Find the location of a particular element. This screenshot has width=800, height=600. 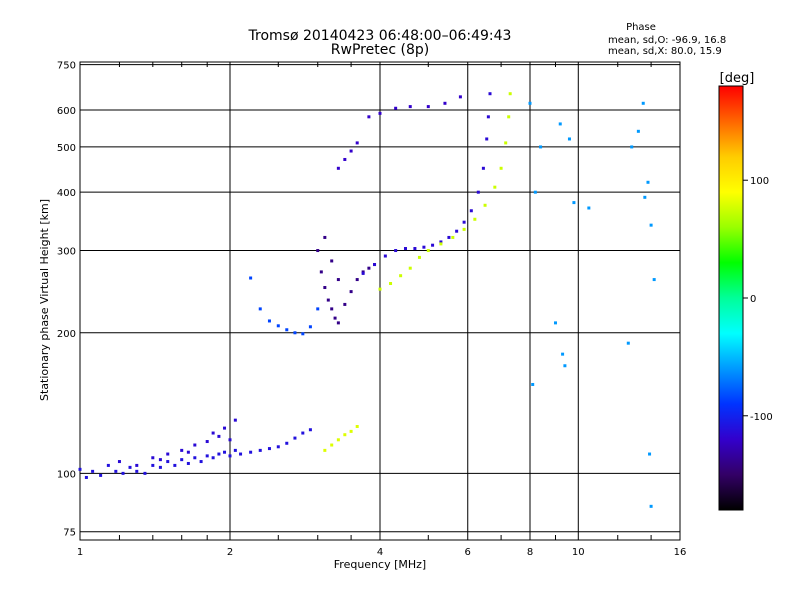

colorbar-tick-label: 100 is located at coordinates (759, 181).